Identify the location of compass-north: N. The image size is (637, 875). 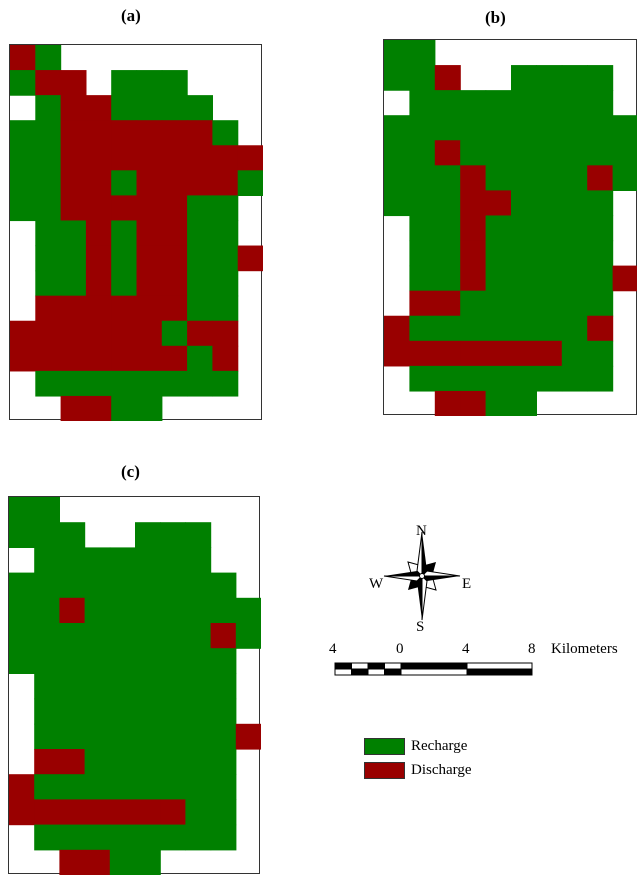
(421, 531).